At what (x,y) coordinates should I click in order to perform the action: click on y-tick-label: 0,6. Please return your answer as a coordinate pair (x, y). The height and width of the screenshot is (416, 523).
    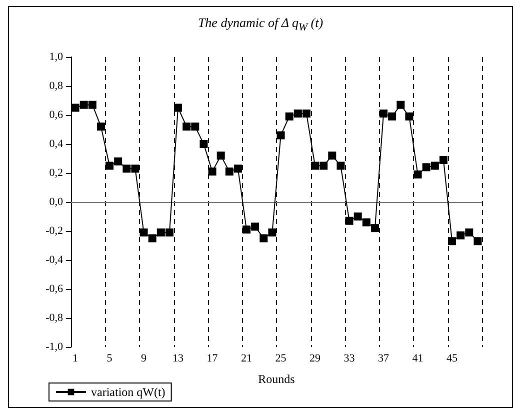
    Looking at the image, I should click on (56, 115).